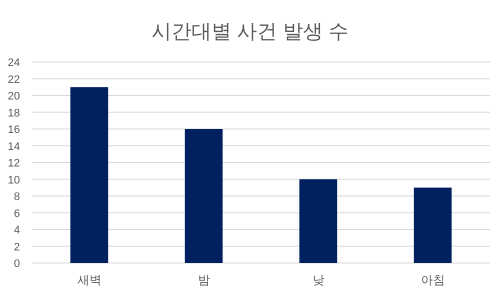 Image resolution: width=500 pixels, height=296 pixels. What do you see at coordinates (17, 264) in the screenshot?
I see `y-tick-label: 0` at bounding box center [17, 264].